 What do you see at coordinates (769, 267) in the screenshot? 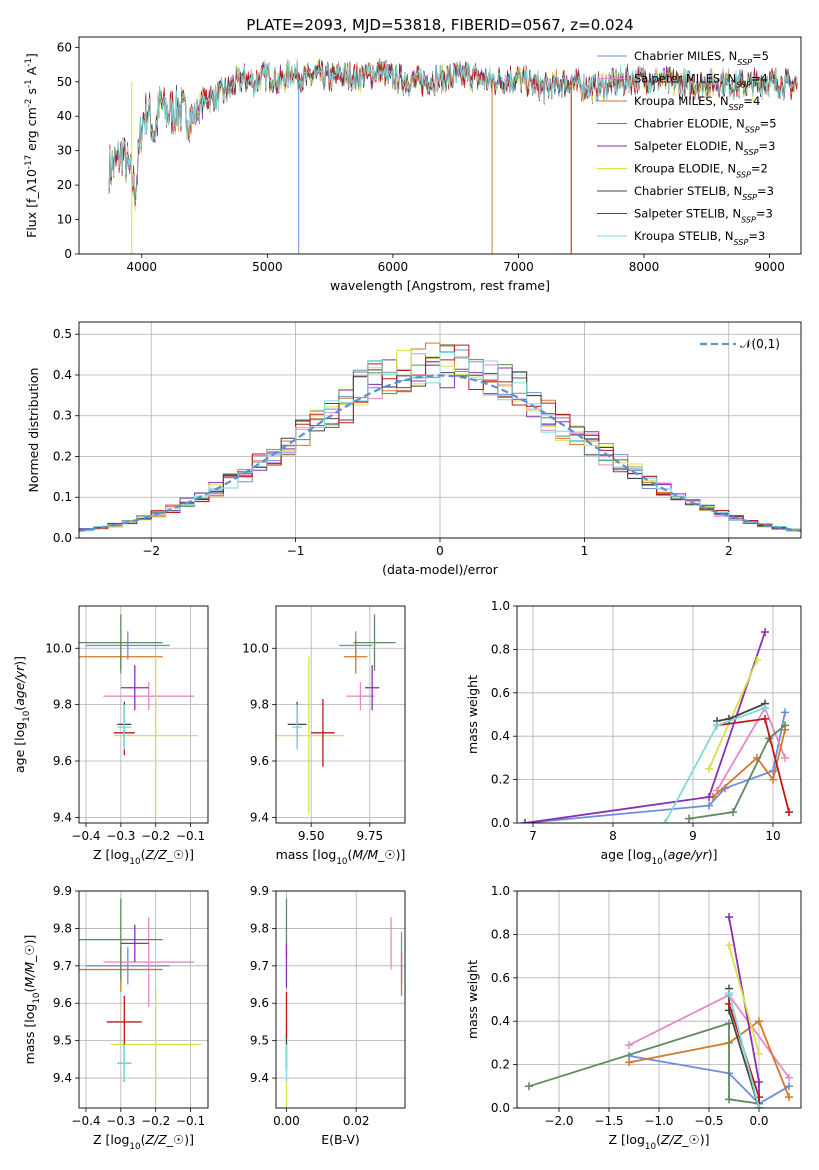
I see `x-tick-label: 9000` at bounding box center [769, 267].